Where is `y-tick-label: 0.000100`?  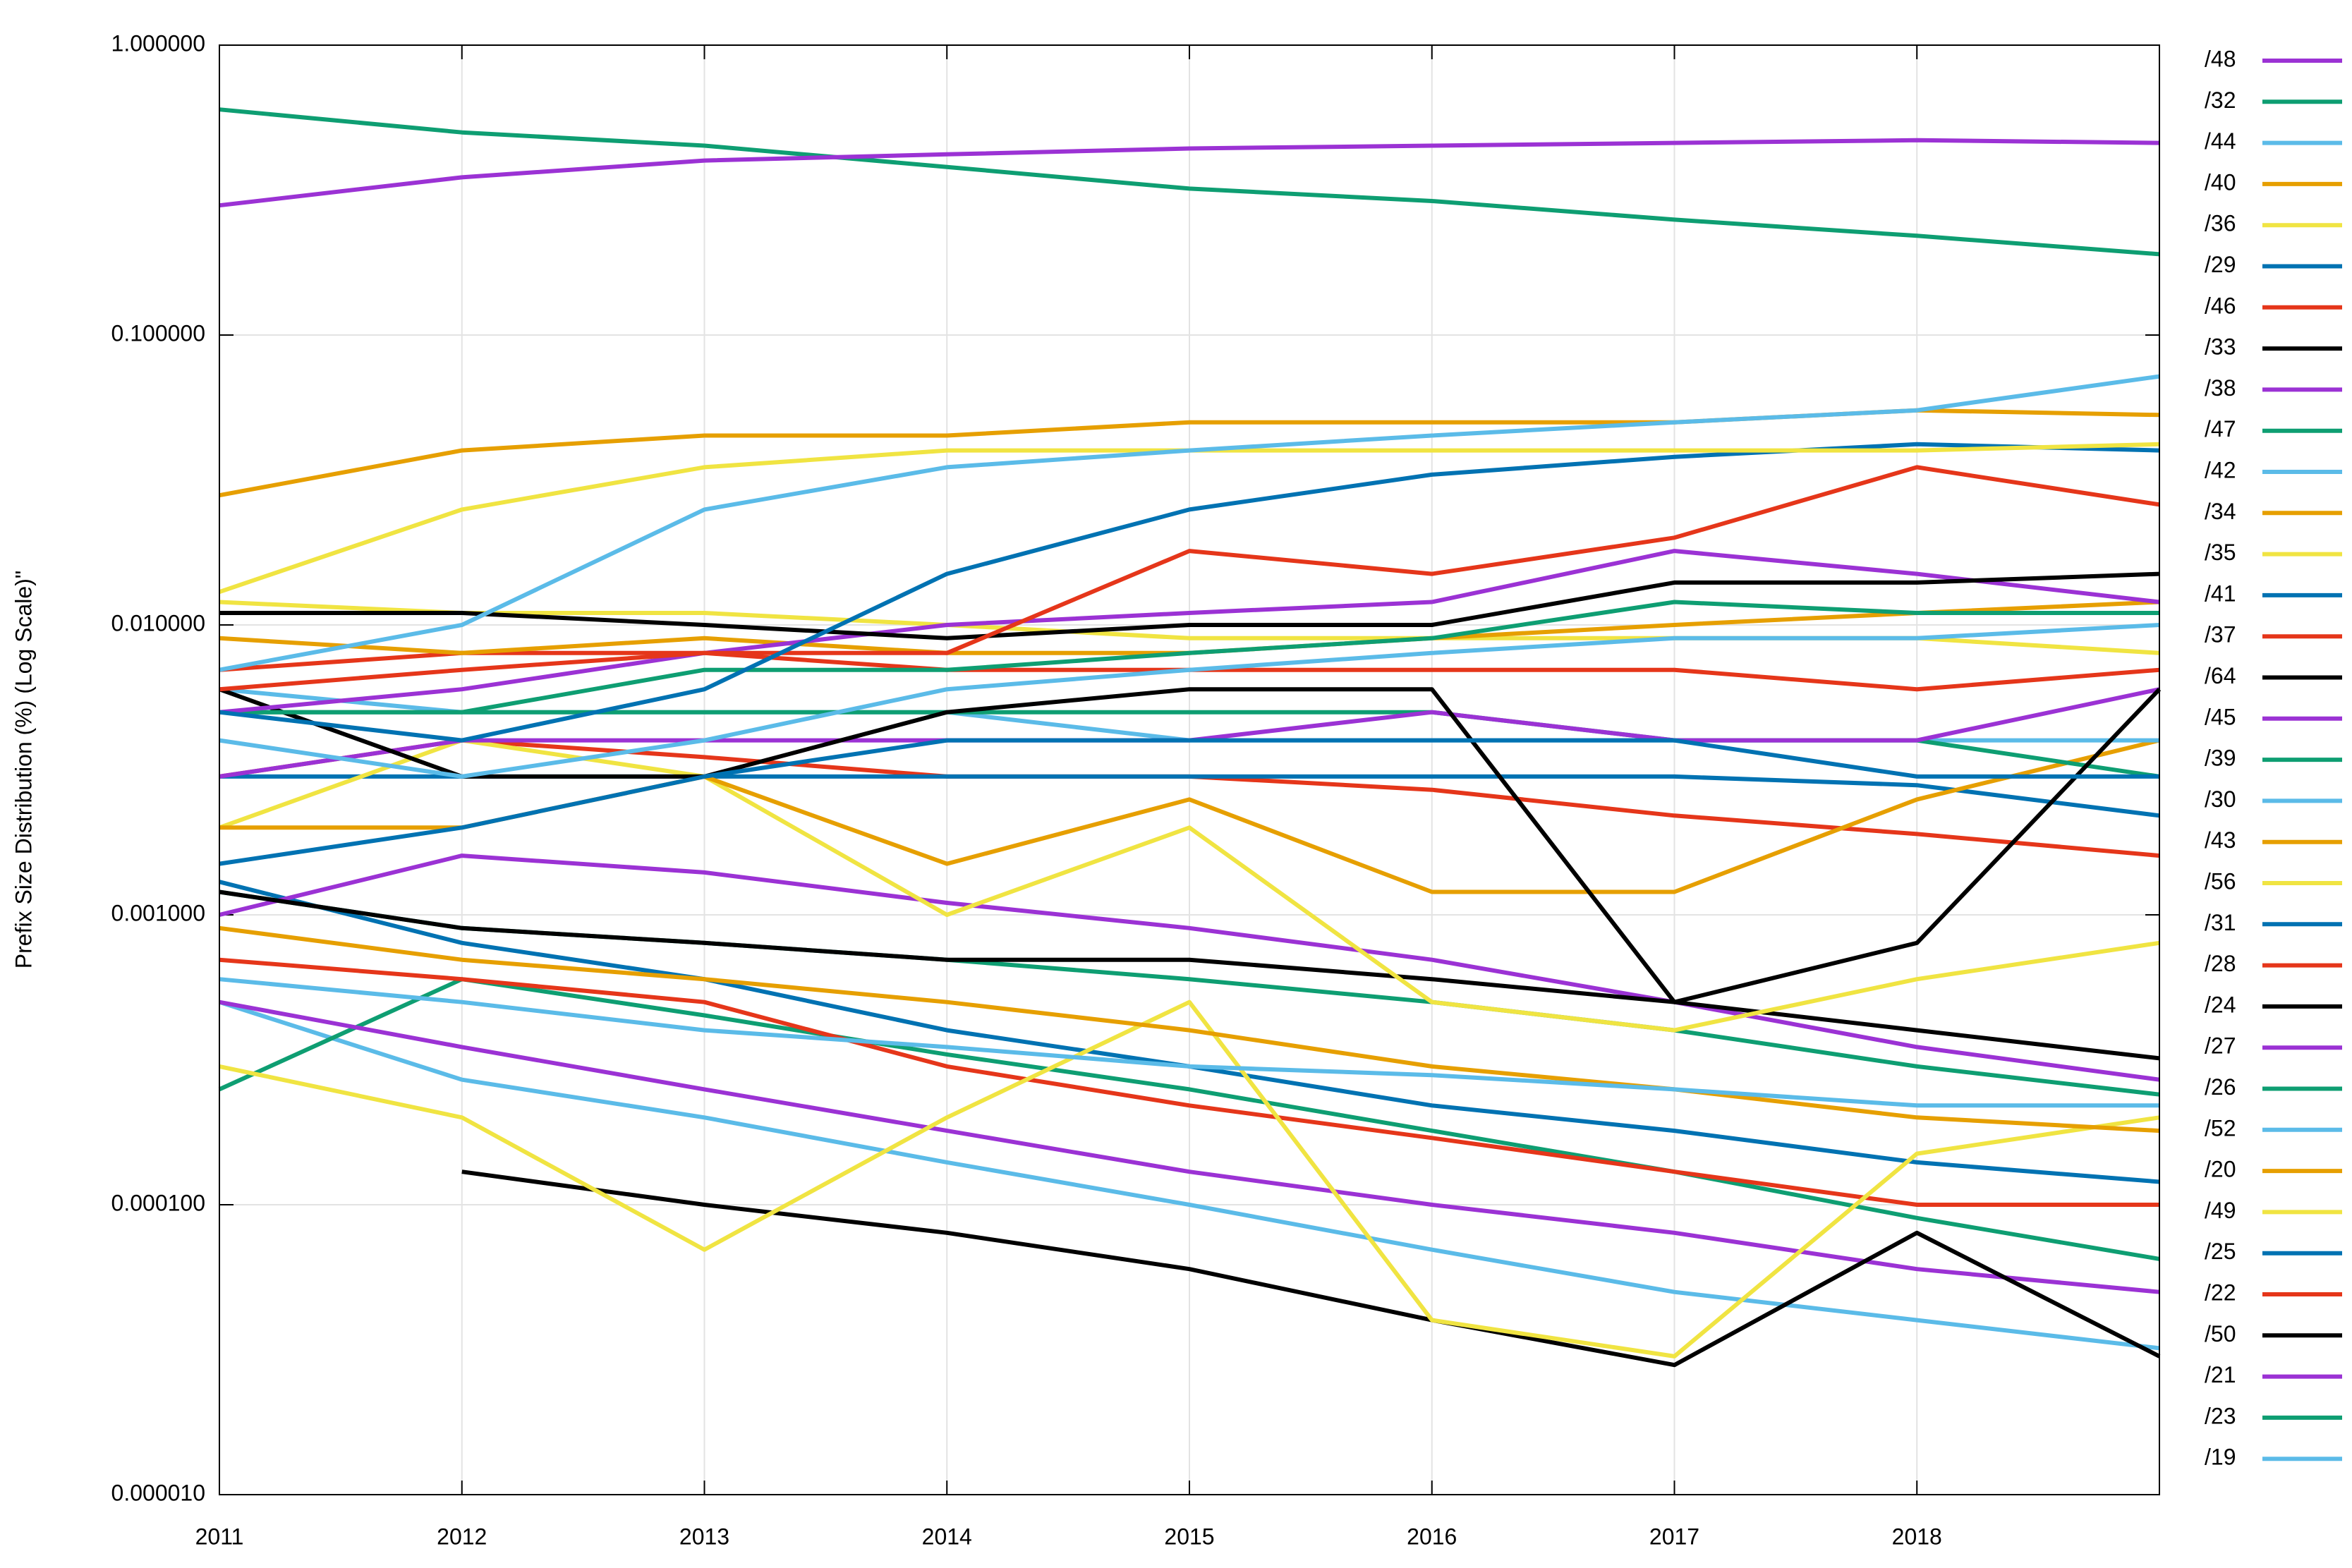
y-tick-label: 0.000100 is located at coordinates (158, 1202).